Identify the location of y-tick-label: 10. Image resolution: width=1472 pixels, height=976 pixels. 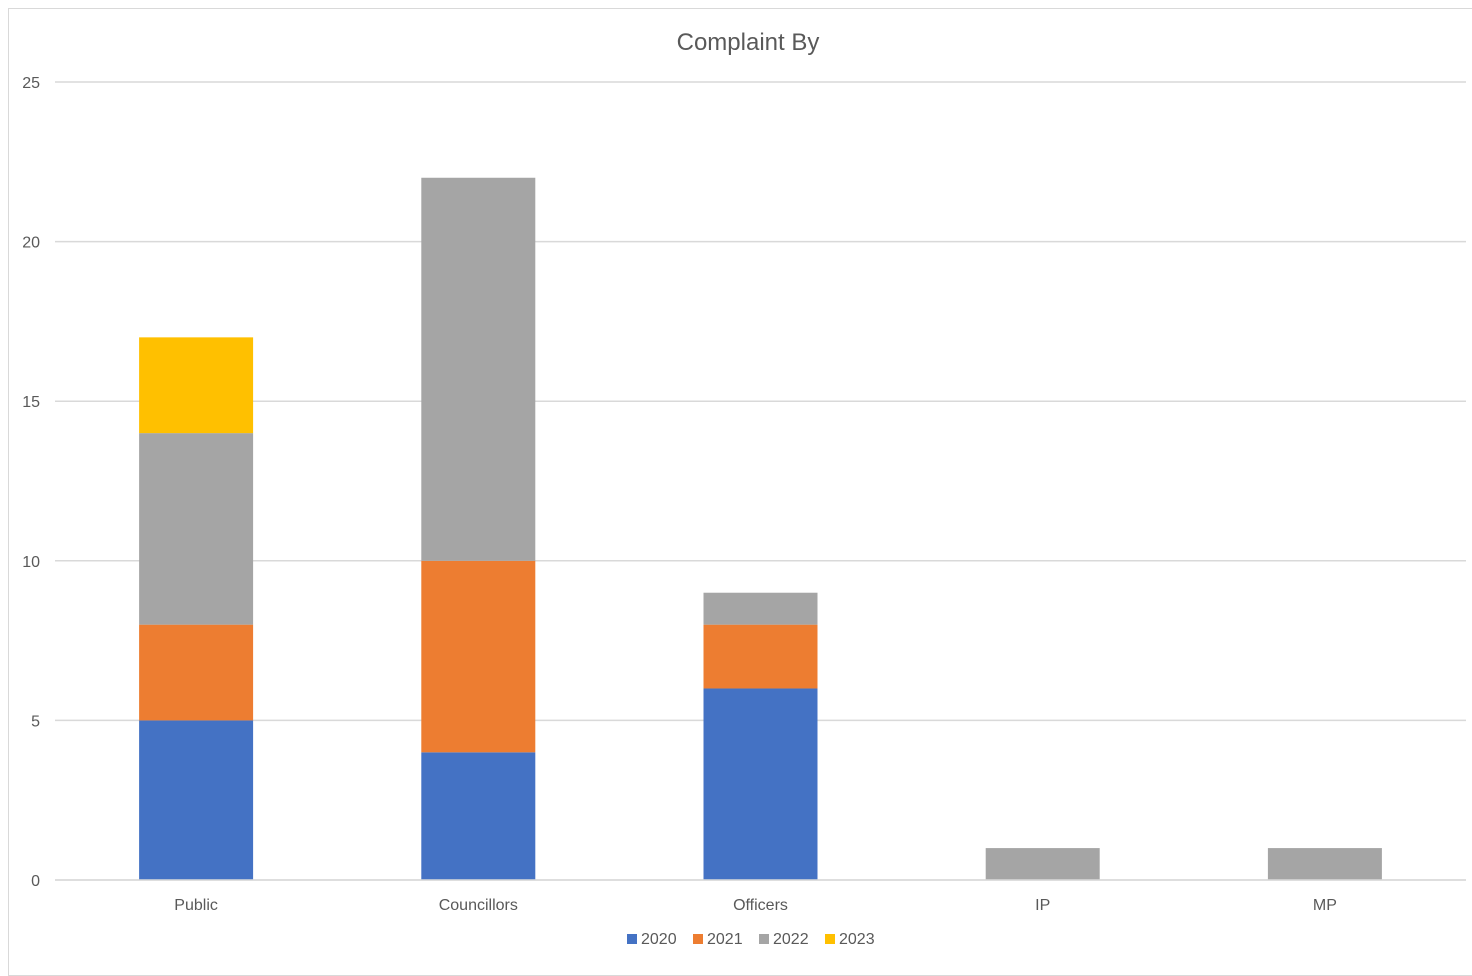
(31, 562).